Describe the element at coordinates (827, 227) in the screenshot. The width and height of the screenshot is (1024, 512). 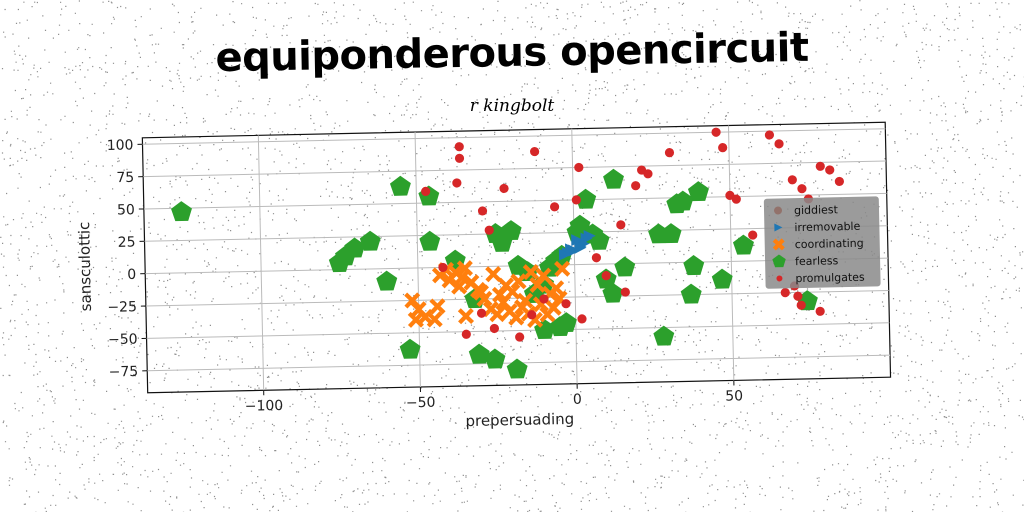
I see `legend-label-irremovable: irremovable` at that location.